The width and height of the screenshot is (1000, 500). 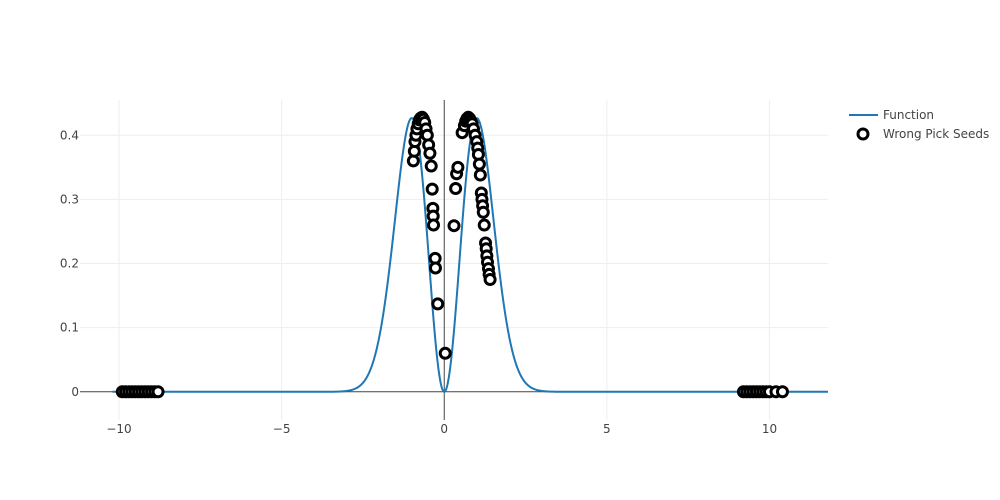 What do you see at coordinates (69, 199) in the screenshot?
I see `y-tick-label: 0.3` at bounding box center [69, 199].